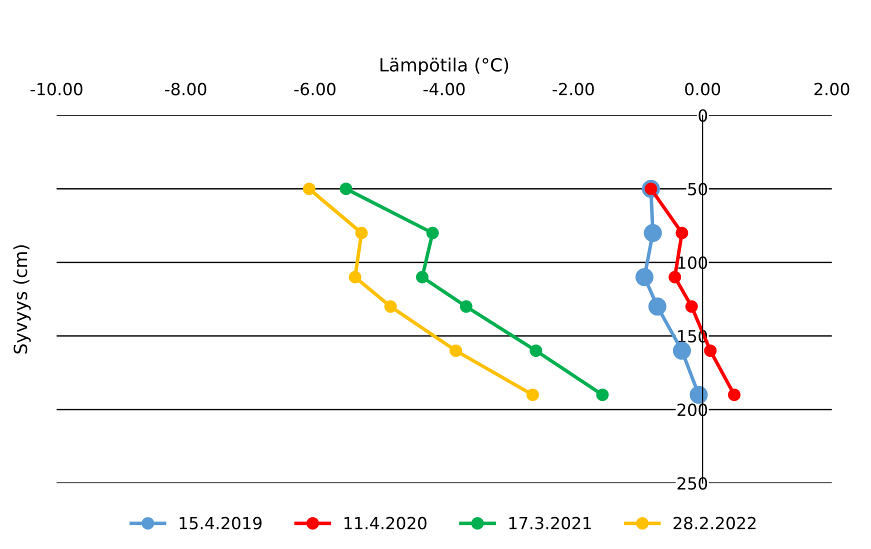  What do you see at coordinates (56, 89) in the screenshot?
I see `x-tick-label: -10.00` at bounding box center [56, 89].